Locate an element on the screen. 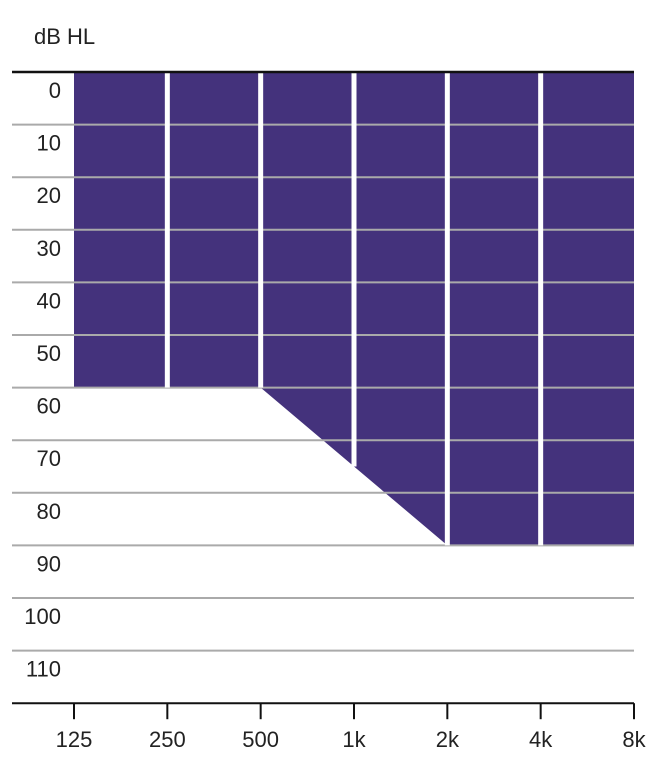 This screenshot has height=759, width=657. x-tick-label-250: 250 is located at coordinates (167, 739).